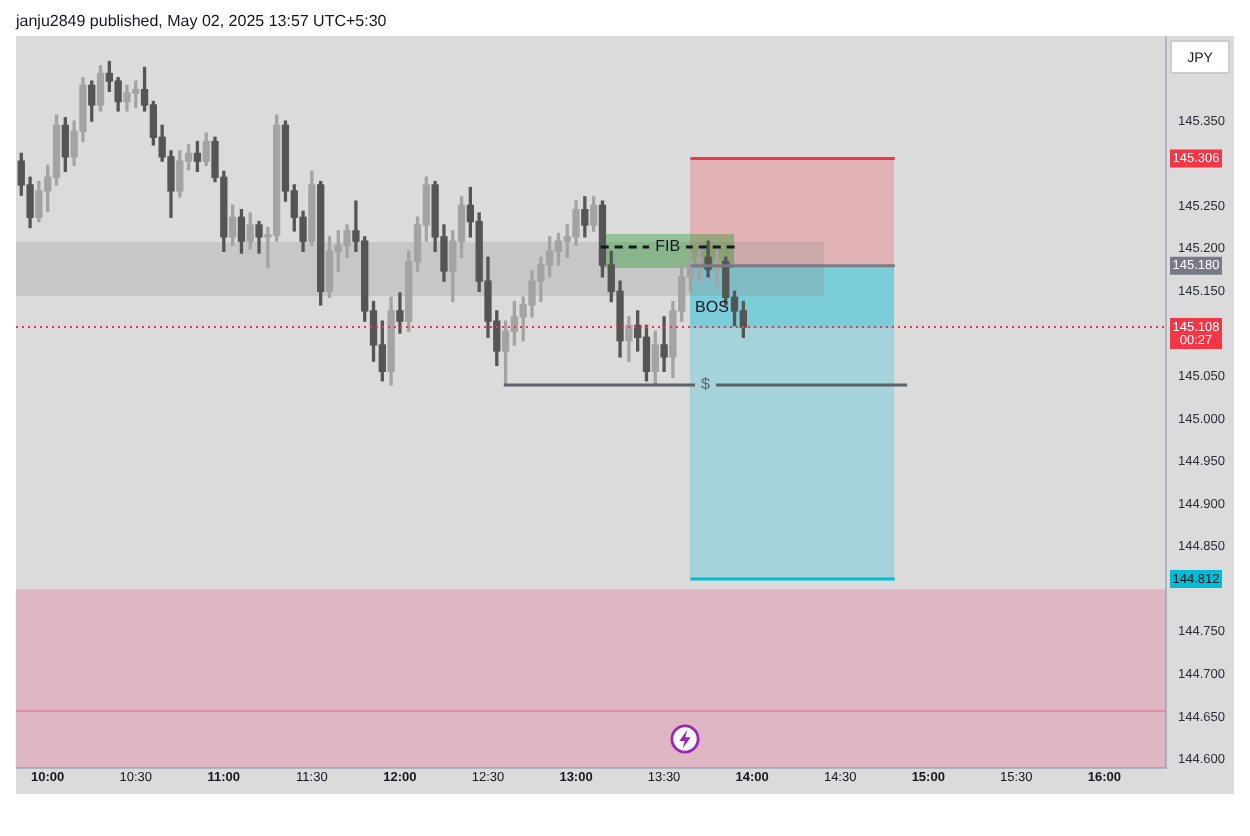 The width and height of the screenshot is (1250, 836). I want to click on series-label: FIB, so click(668, 246).